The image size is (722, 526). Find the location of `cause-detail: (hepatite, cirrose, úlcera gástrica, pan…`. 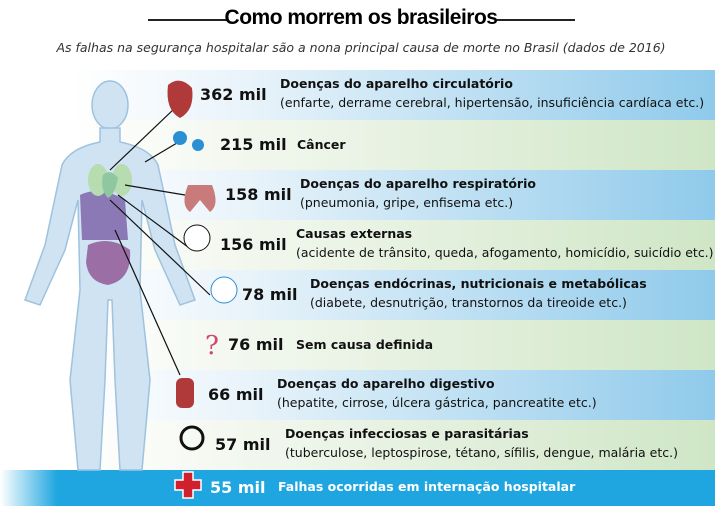

cause-detail: (hepatite, cirrose, úlcera gástrica, pan… is located at coordinates (437, 402).